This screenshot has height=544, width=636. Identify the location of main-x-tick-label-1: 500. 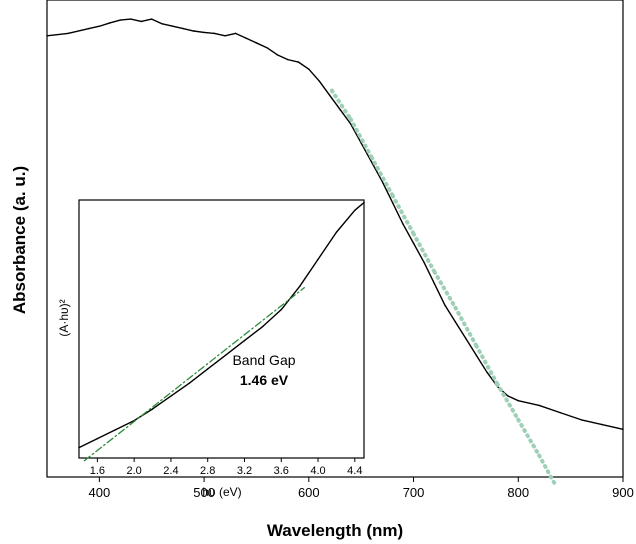
(204, 492).